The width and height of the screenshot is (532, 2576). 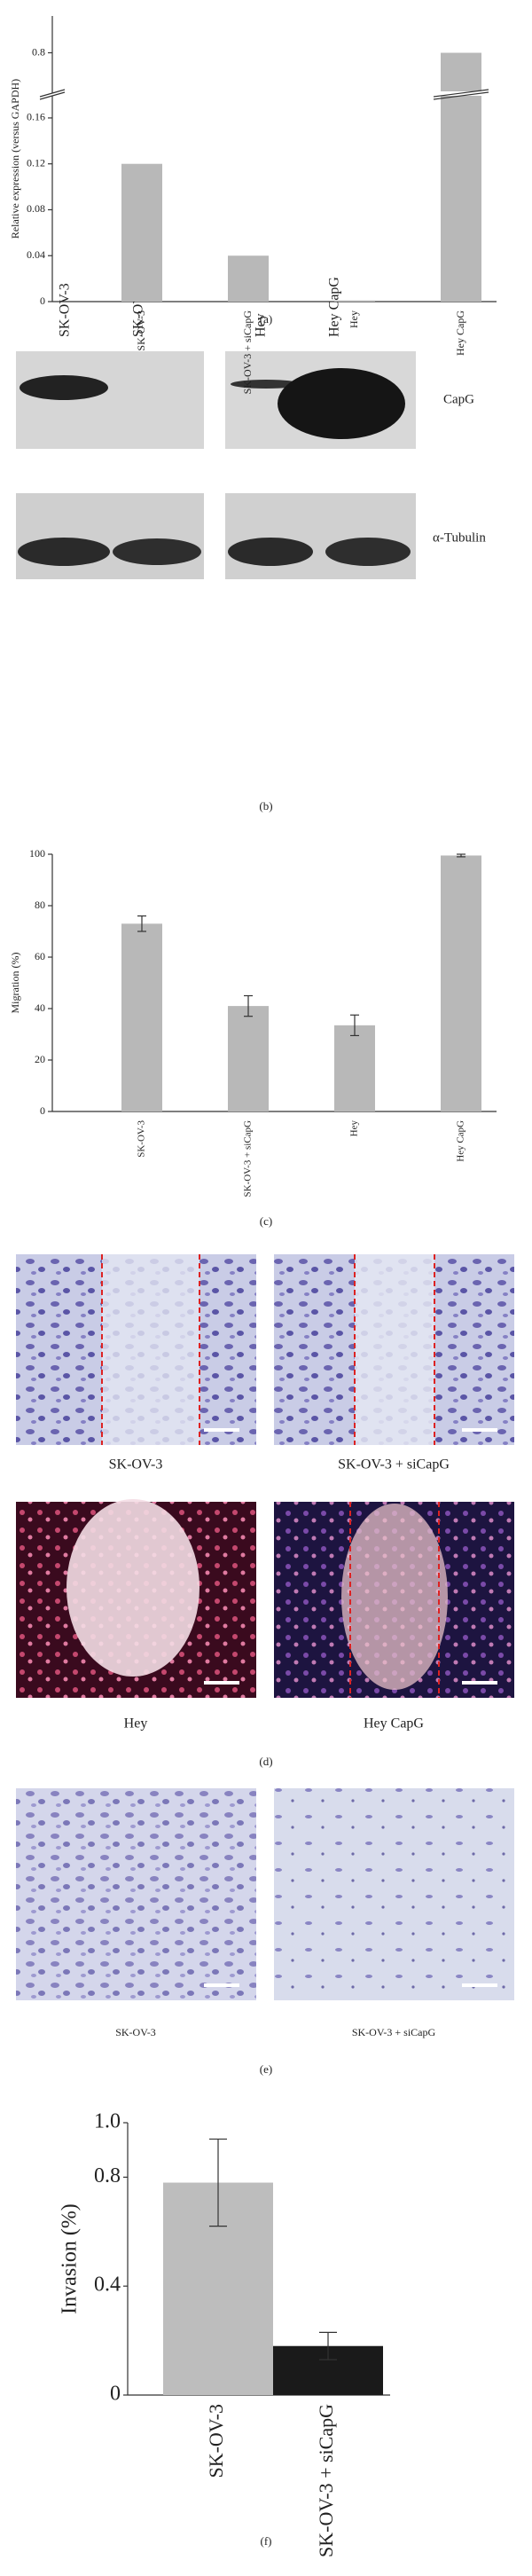 What do you see at coordinates (266, 1221) in the screenshot?
I see `panel-label: (c)` at bounding box center [266, 1221].